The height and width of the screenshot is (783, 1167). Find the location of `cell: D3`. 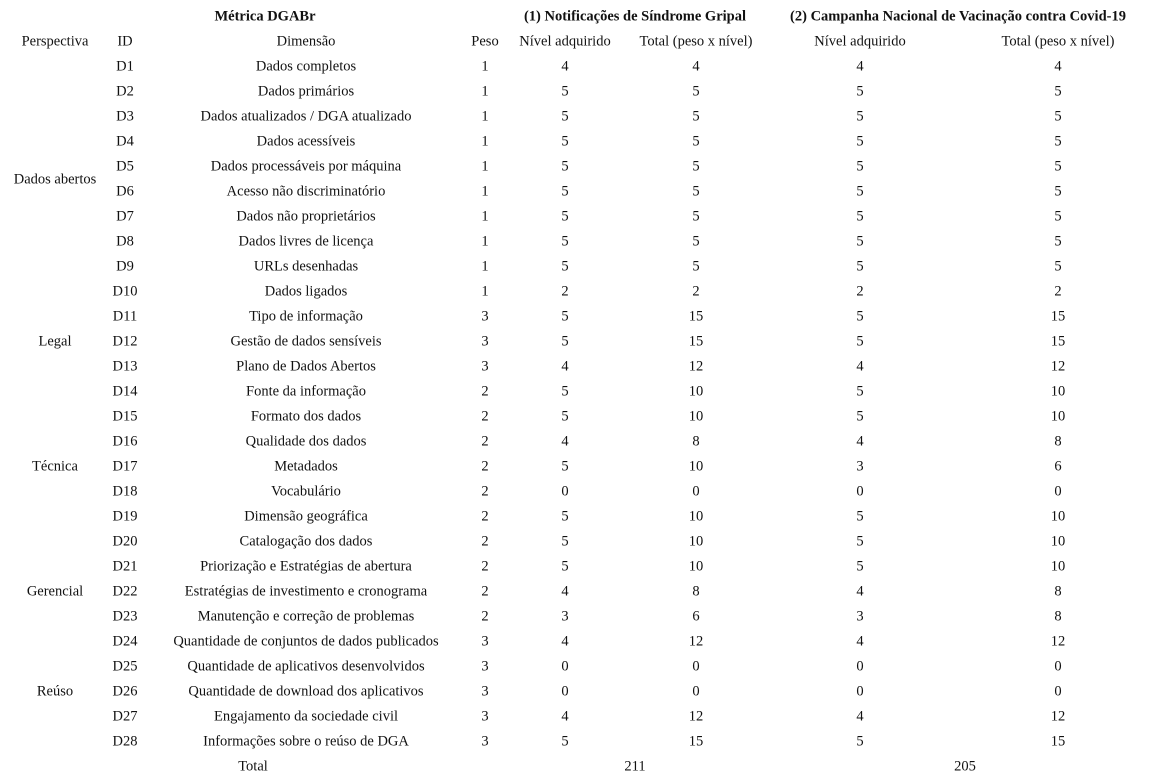

cell: D3 is located at coordinates (125, 116).